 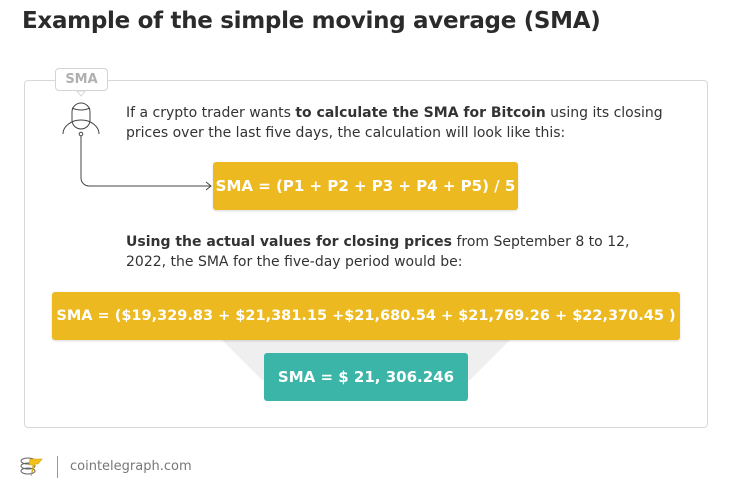 I want to click on sma-formula-box: SMA = (P1 + P2 + P3 + P4 + P5) / 5, so click(x=365, y=186).